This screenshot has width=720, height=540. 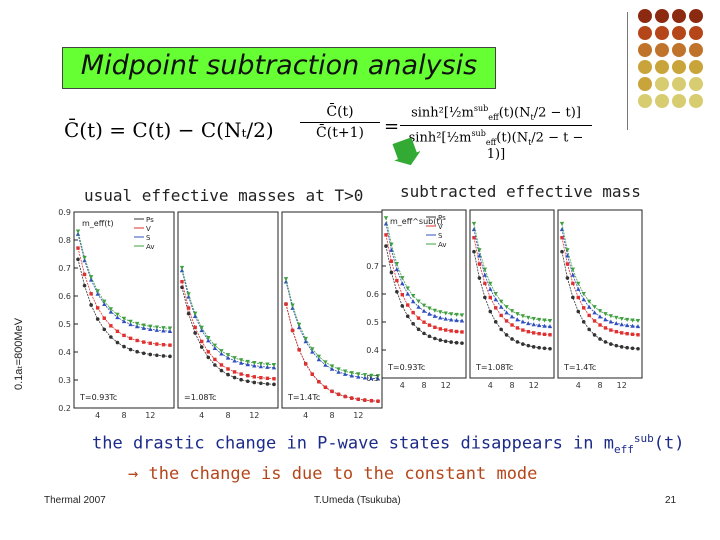 I want to click on legend-entry: S, so click(x=440, y=236).